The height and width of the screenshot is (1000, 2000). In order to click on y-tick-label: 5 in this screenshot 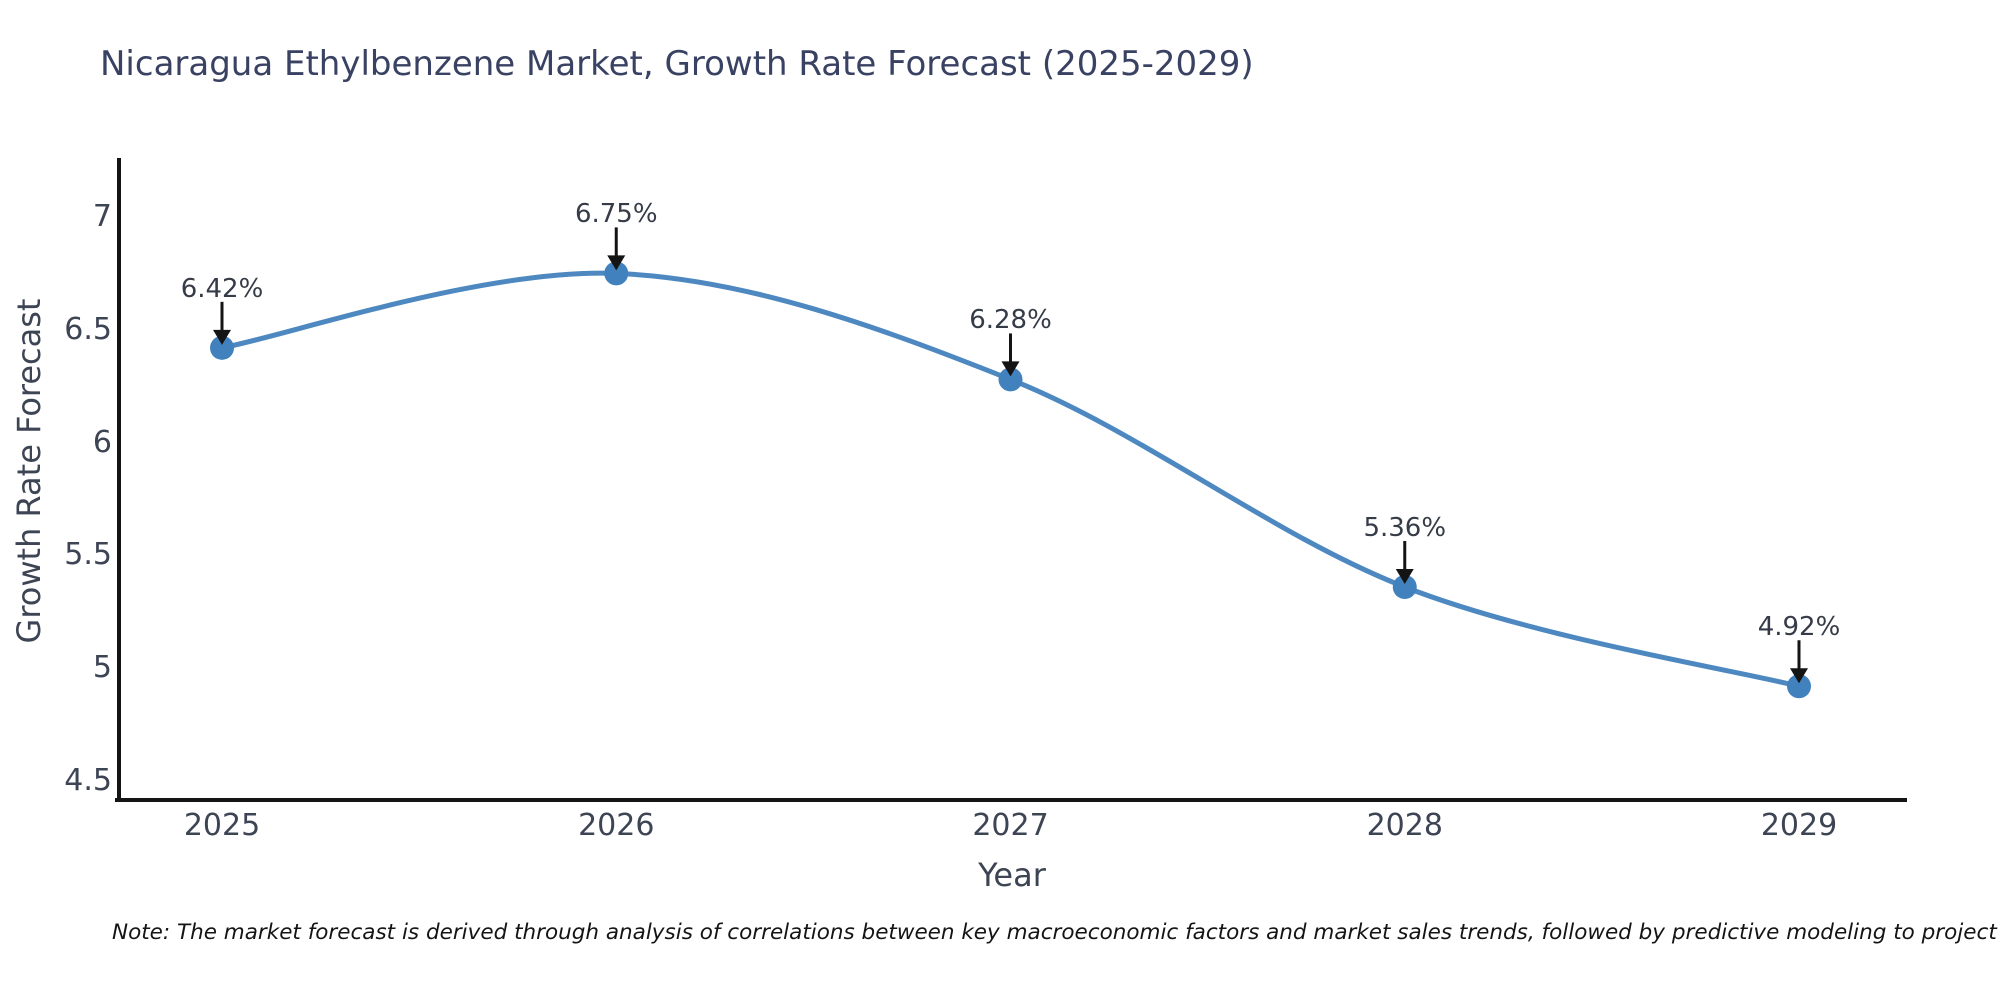, I will do `click(102, 668)`.